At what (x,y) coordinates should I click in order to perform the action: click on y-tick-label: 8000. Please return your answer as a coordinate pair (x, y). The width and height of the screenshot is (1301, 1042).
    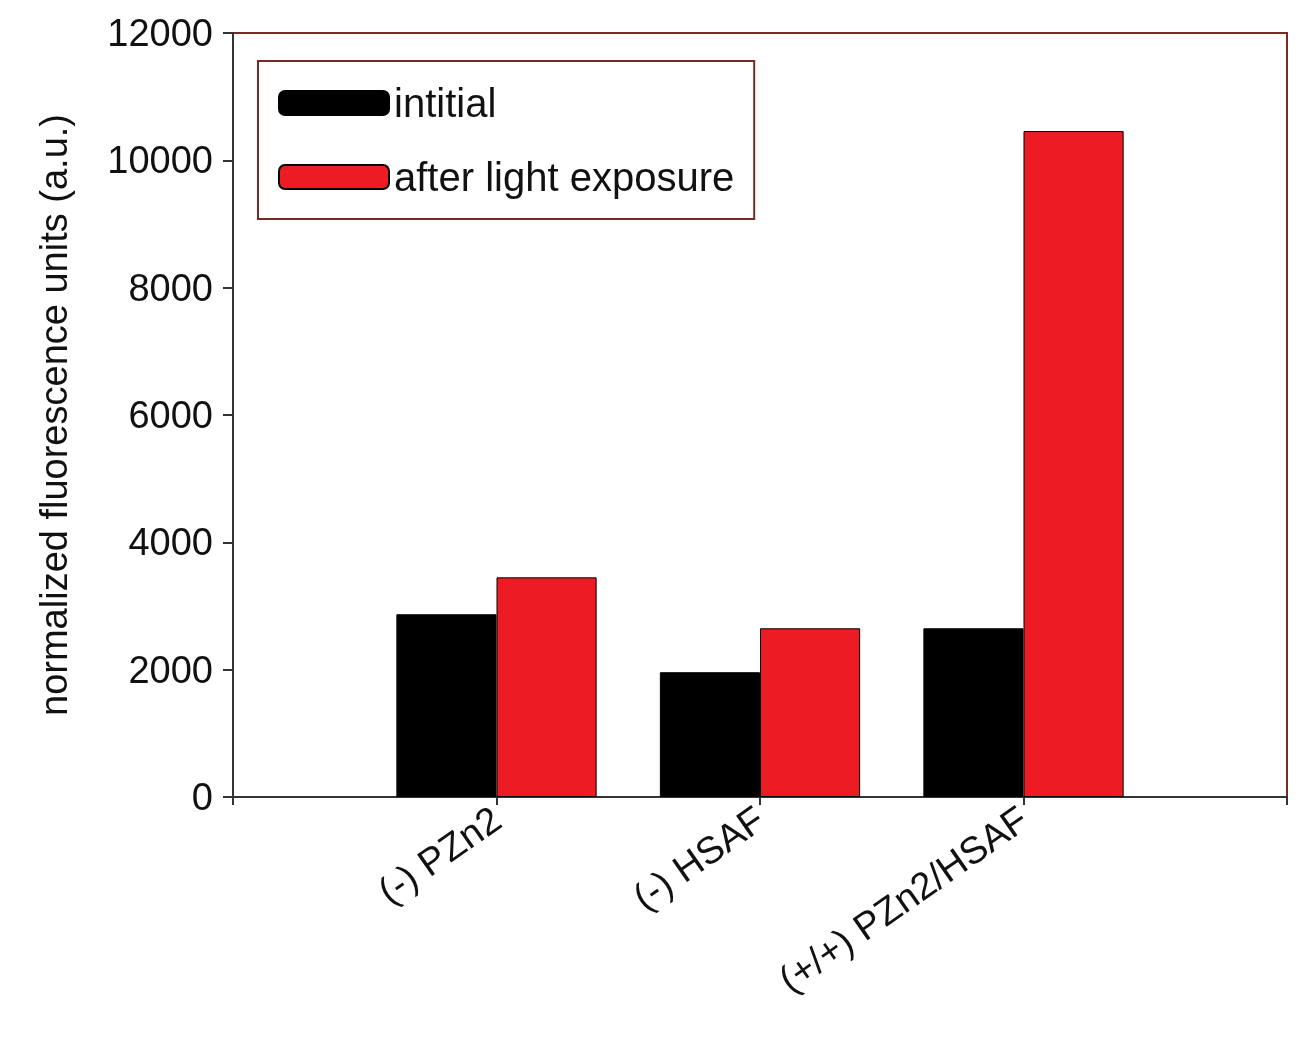
    Looking at the image, I should click on (170, 287).